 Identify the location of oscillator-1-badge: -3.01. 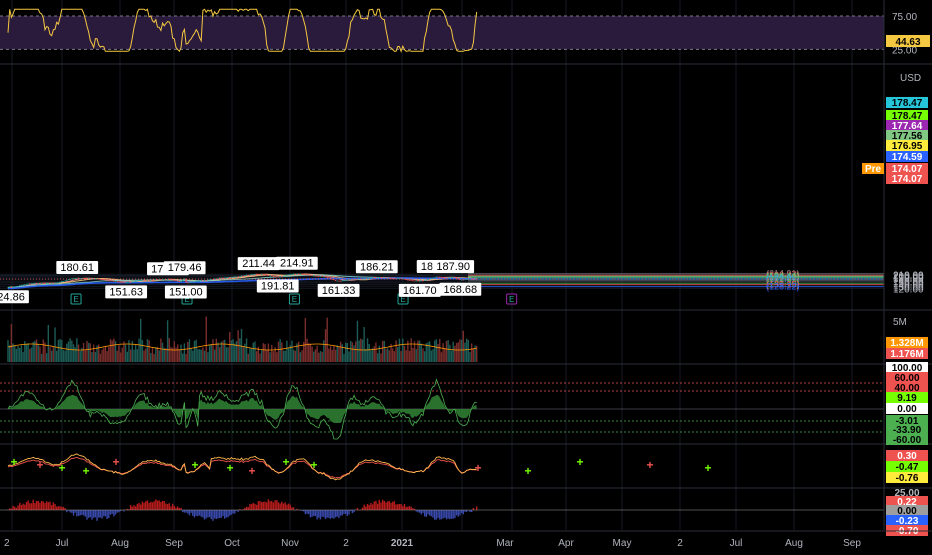
(907, 421).